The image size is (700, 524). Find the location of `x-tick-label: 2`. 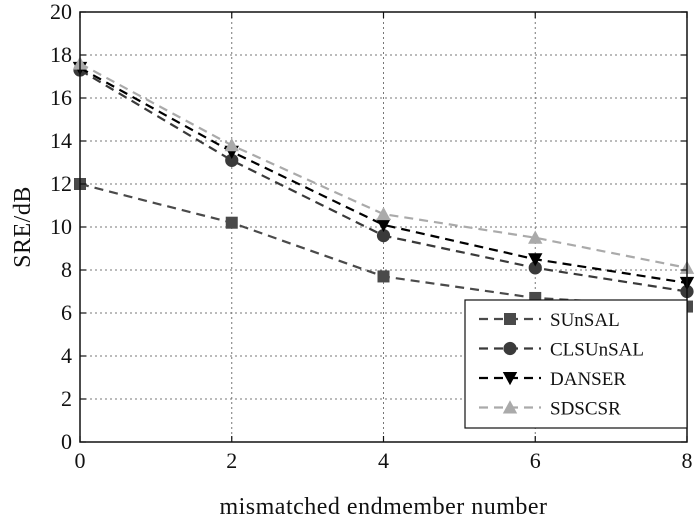

x-tick-label: 2 is located at coordinates (231, 460).